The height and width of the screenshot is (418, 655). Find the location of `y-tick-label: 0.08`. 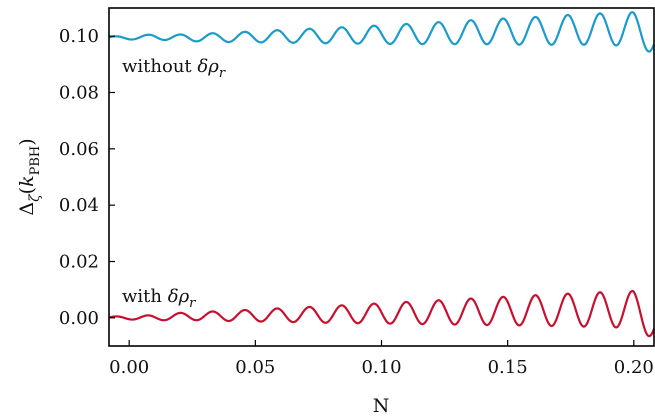

y-tick-label: 0.08 is located at coordinates (79, 93).